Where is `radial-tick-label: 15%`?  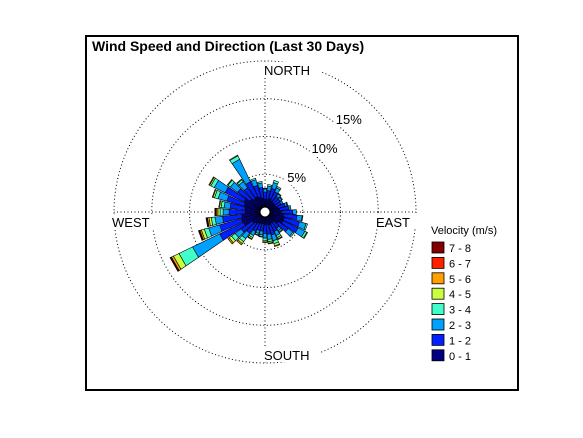 radial-tick-label: 15% is located at coordinates (349, 119).